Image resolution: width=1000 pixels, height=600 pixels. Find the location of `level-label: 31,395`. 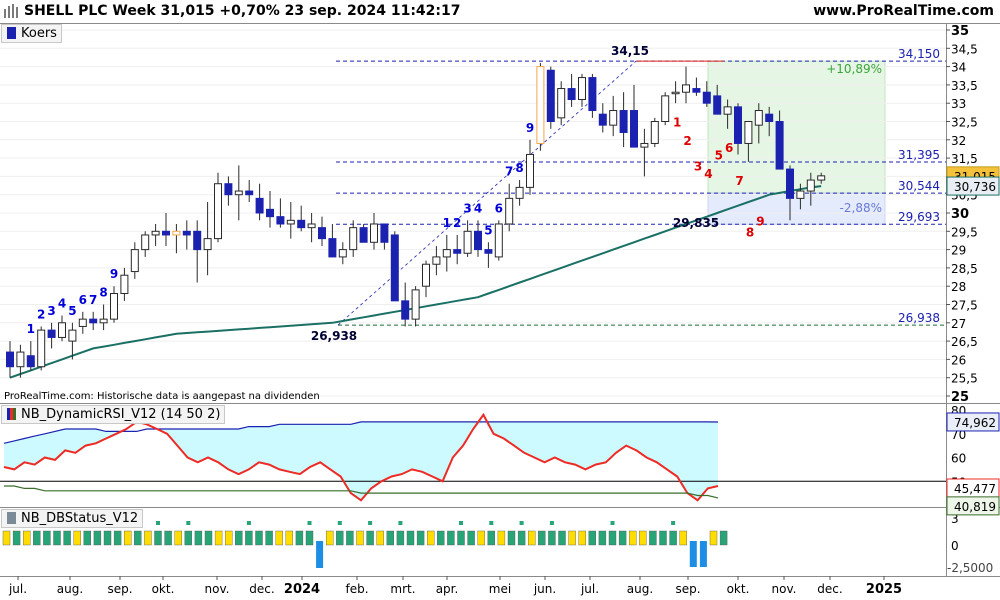

level-label: 31,395 is located at coordinates (919, 155).